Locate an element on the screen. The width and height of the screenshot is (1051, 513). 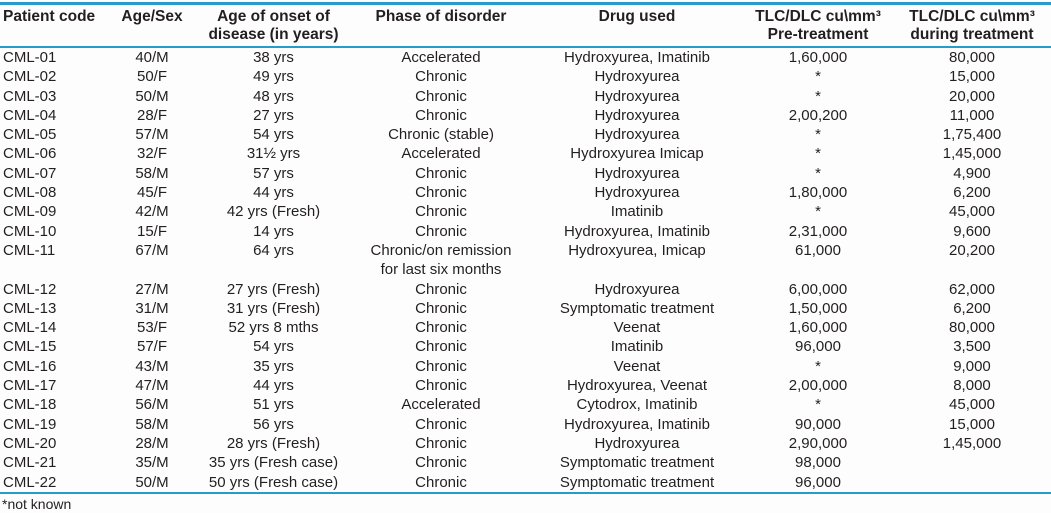
cell-patient-code: CML-21 is located at coordinates (30, 463).